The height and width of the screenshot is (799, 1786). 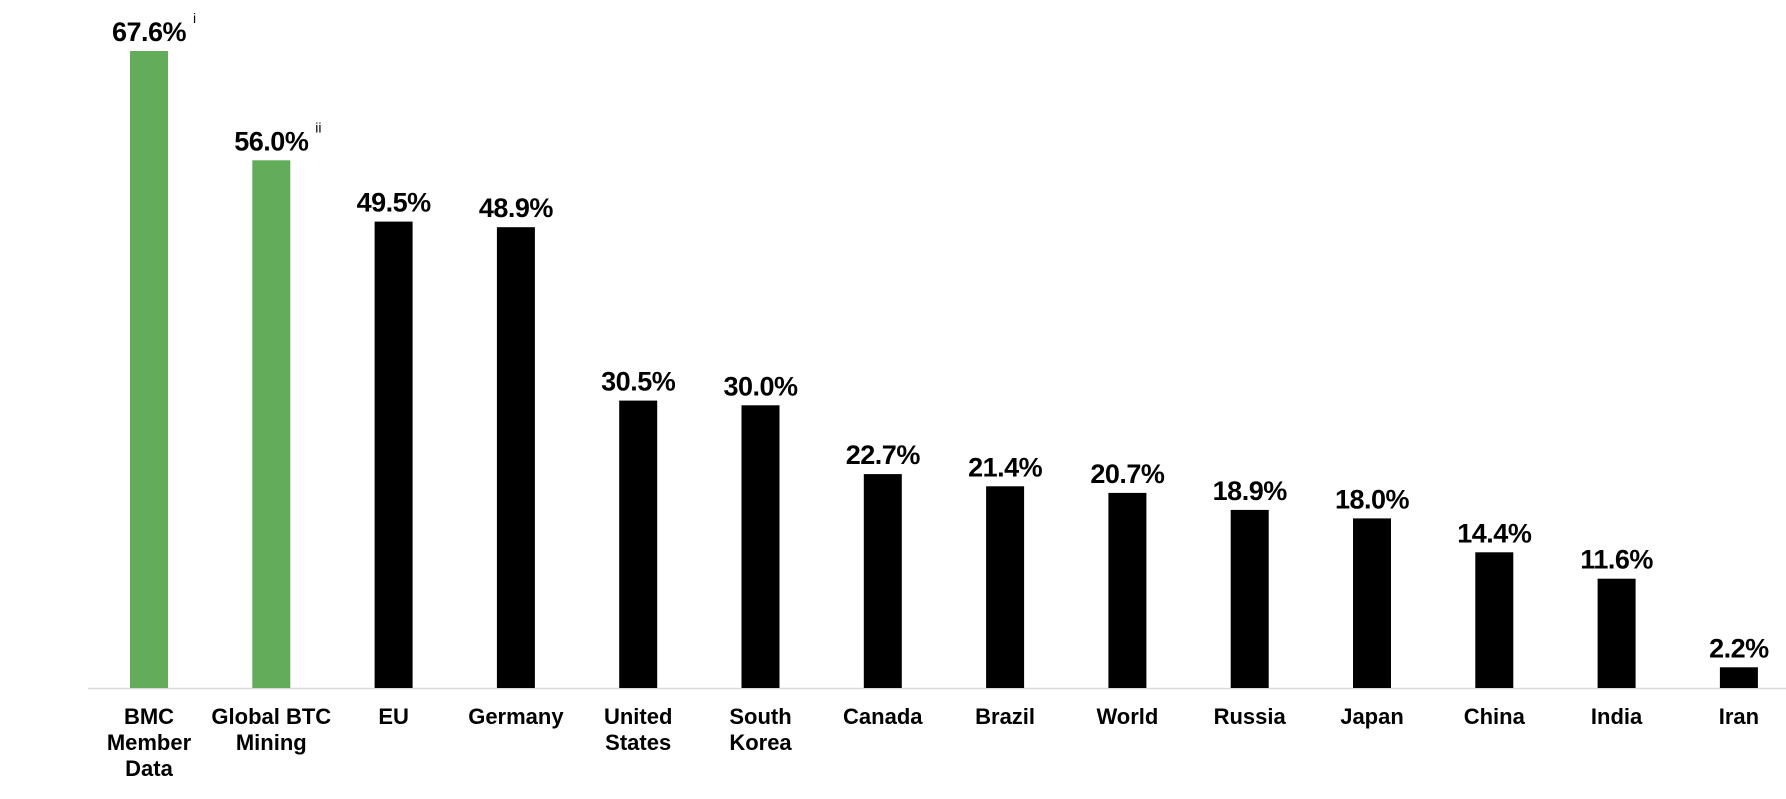 I want to click on category-label-line: United, so click(x=638, y=716).